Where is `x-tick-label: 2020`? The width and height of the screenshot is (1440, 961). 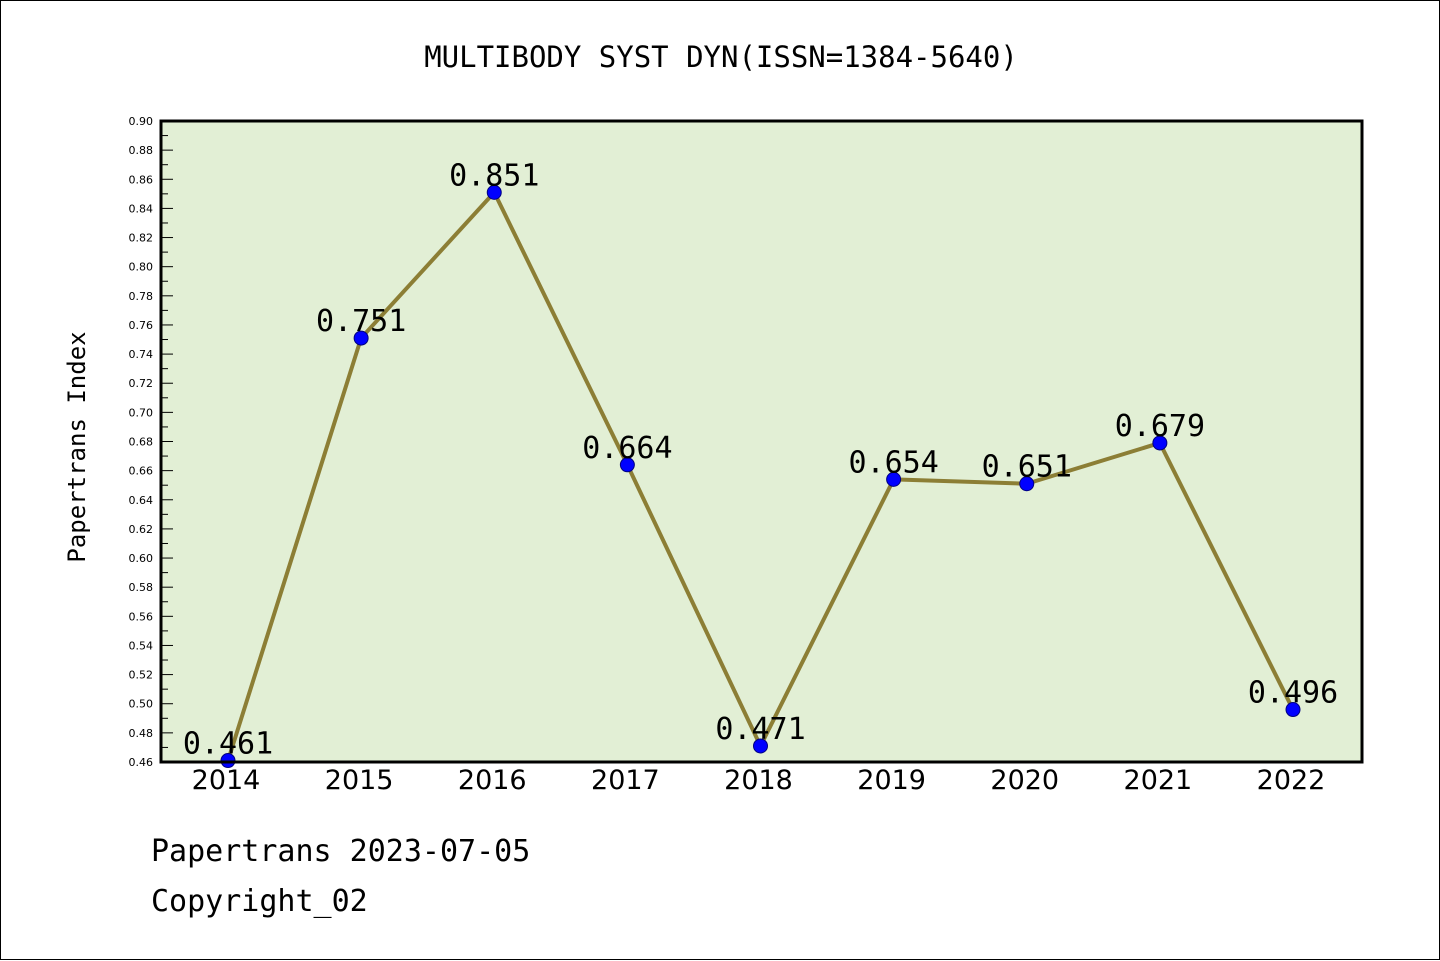 x-tick-label: 2020 is located at coordinates (1024, 780).